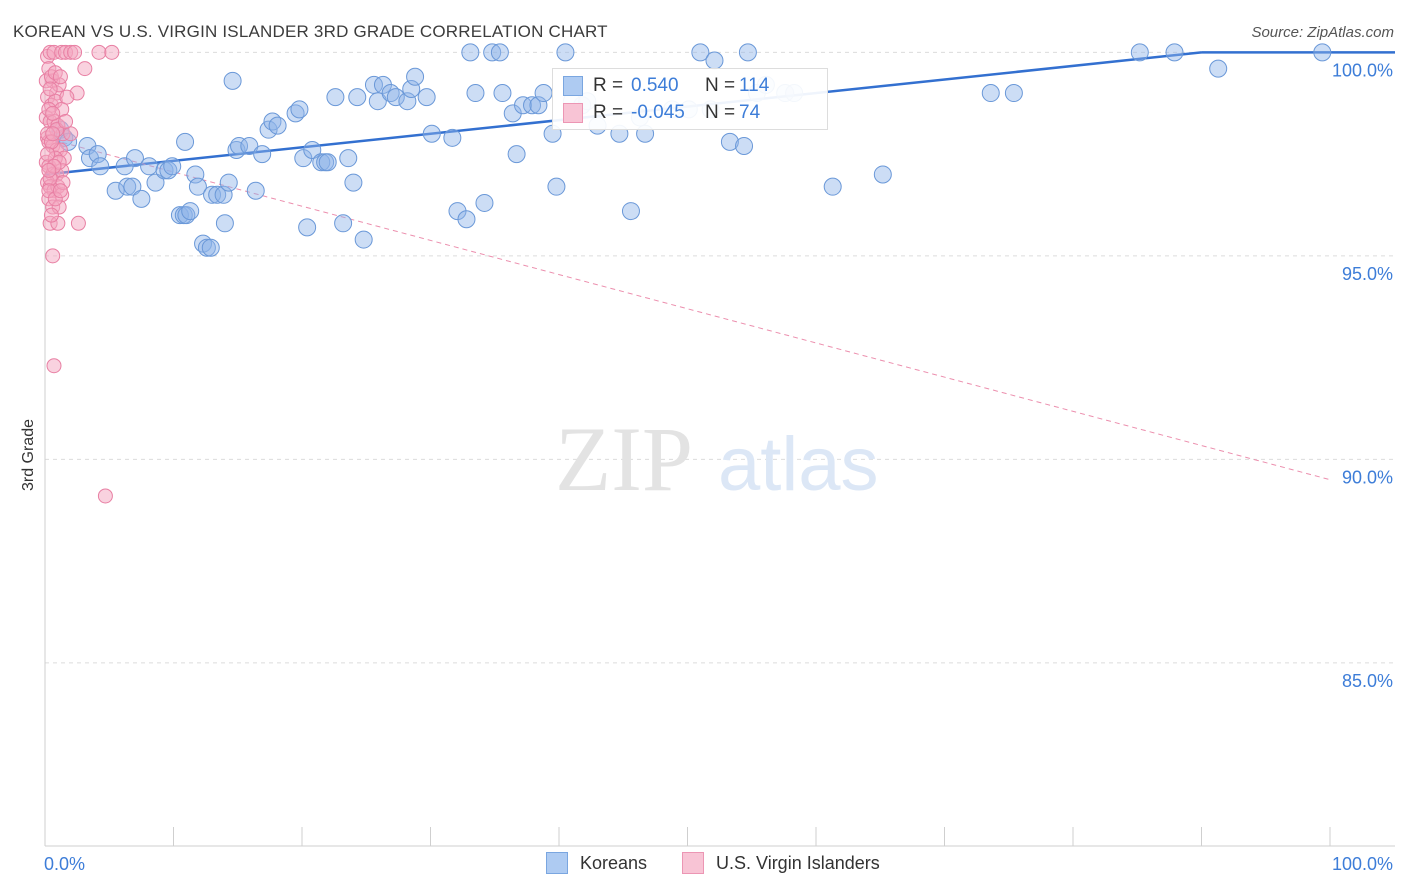  I want to click on y-tick-label: 95.0%, so click(1367, 274).